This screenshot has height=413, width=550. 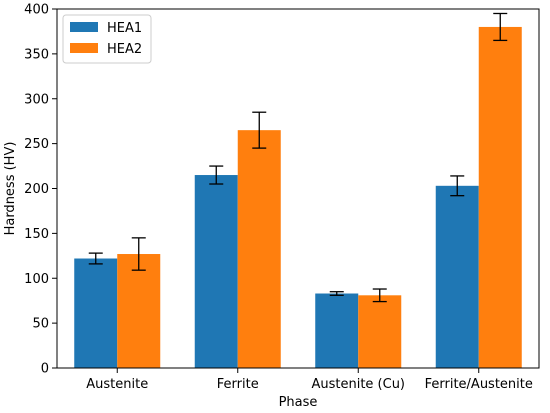 What do you see at coordinates (36, 99) in the screenshot?
I see `y-tick-label-300: 300` at bounding box center [36, 99].